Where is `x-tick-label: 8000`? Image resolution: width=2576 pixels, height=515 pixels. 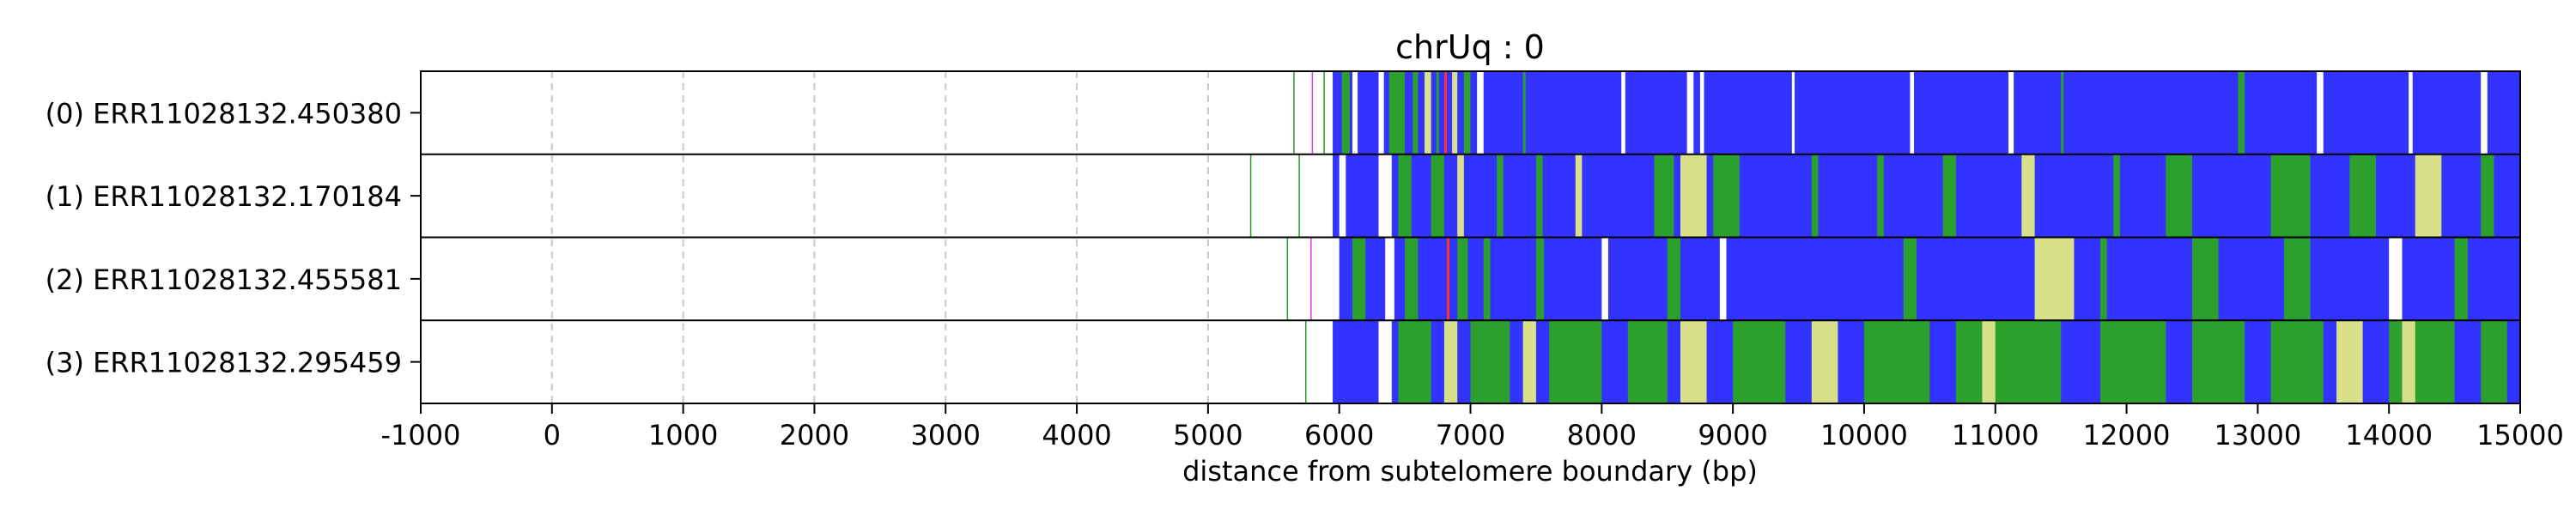
x-tick-label: 8000 is located at coordinates (1602, 435).